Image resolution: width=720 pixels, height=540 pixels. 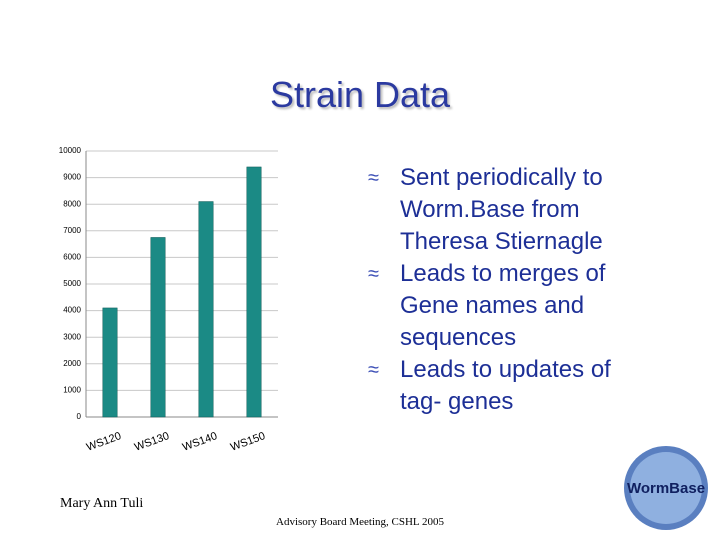 I want to click on bullet: ≈ Leads to updates of tag- genes, so click(x=518, y=386).